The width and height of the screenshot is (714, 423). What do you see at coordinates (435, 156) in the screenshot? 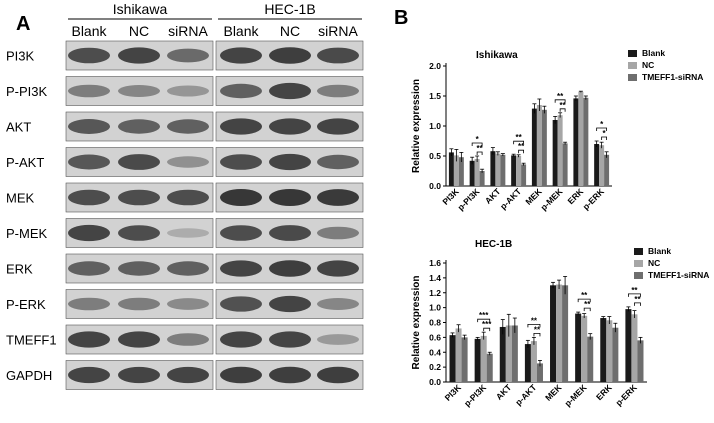
I see `y-tick-label: 0.5` at bounding box center [435, 156].